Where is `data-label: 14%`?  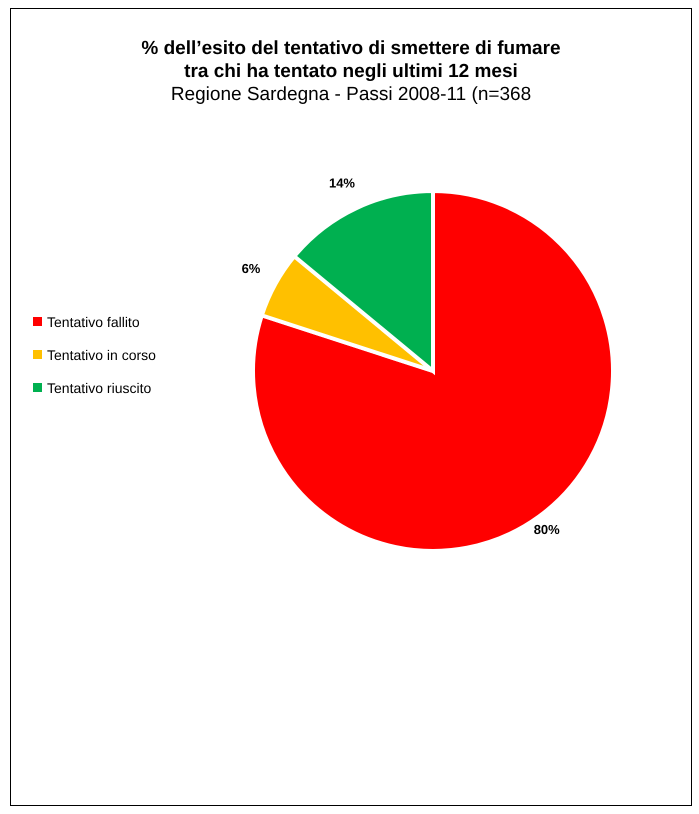 data-label: 14% is located at coordinates (342, 183).